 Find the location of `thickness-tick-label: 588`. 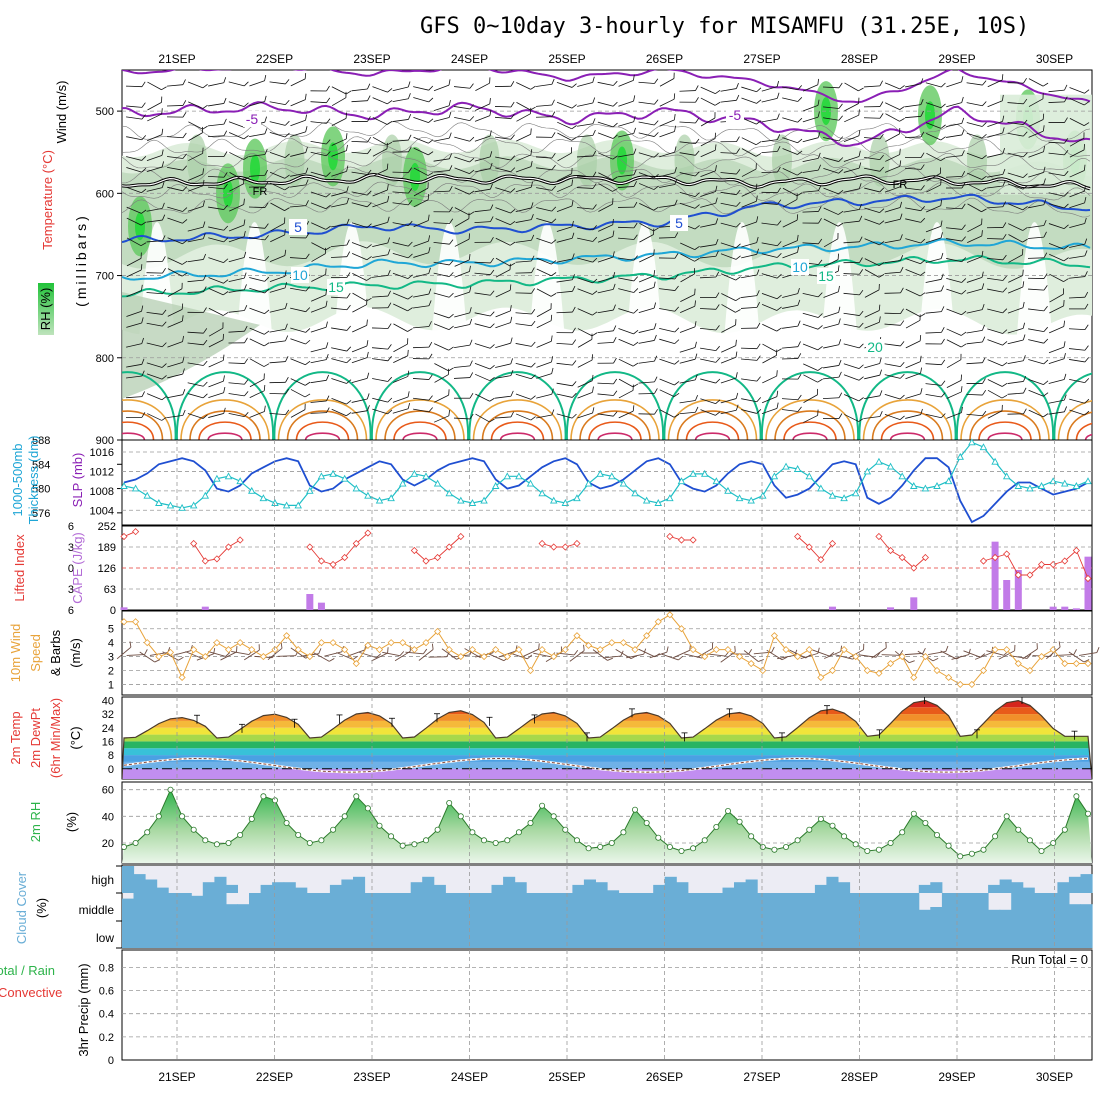

thickness-tick-label: 588 is located at coordinates (41, 441).